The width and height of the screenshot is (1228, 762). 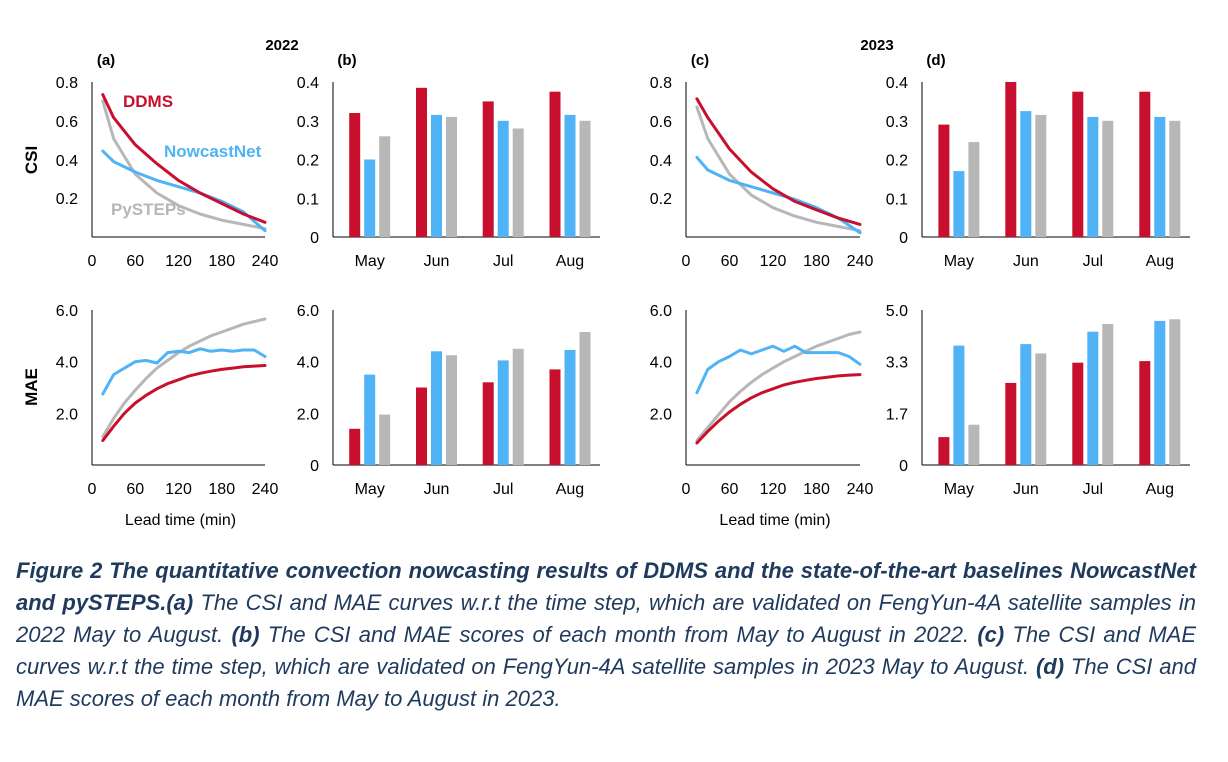 What do you see at coordinates (148, 101) in the screenshot?
I see `legend-label-ddms: DDMS` at bounding box center [148, 101].